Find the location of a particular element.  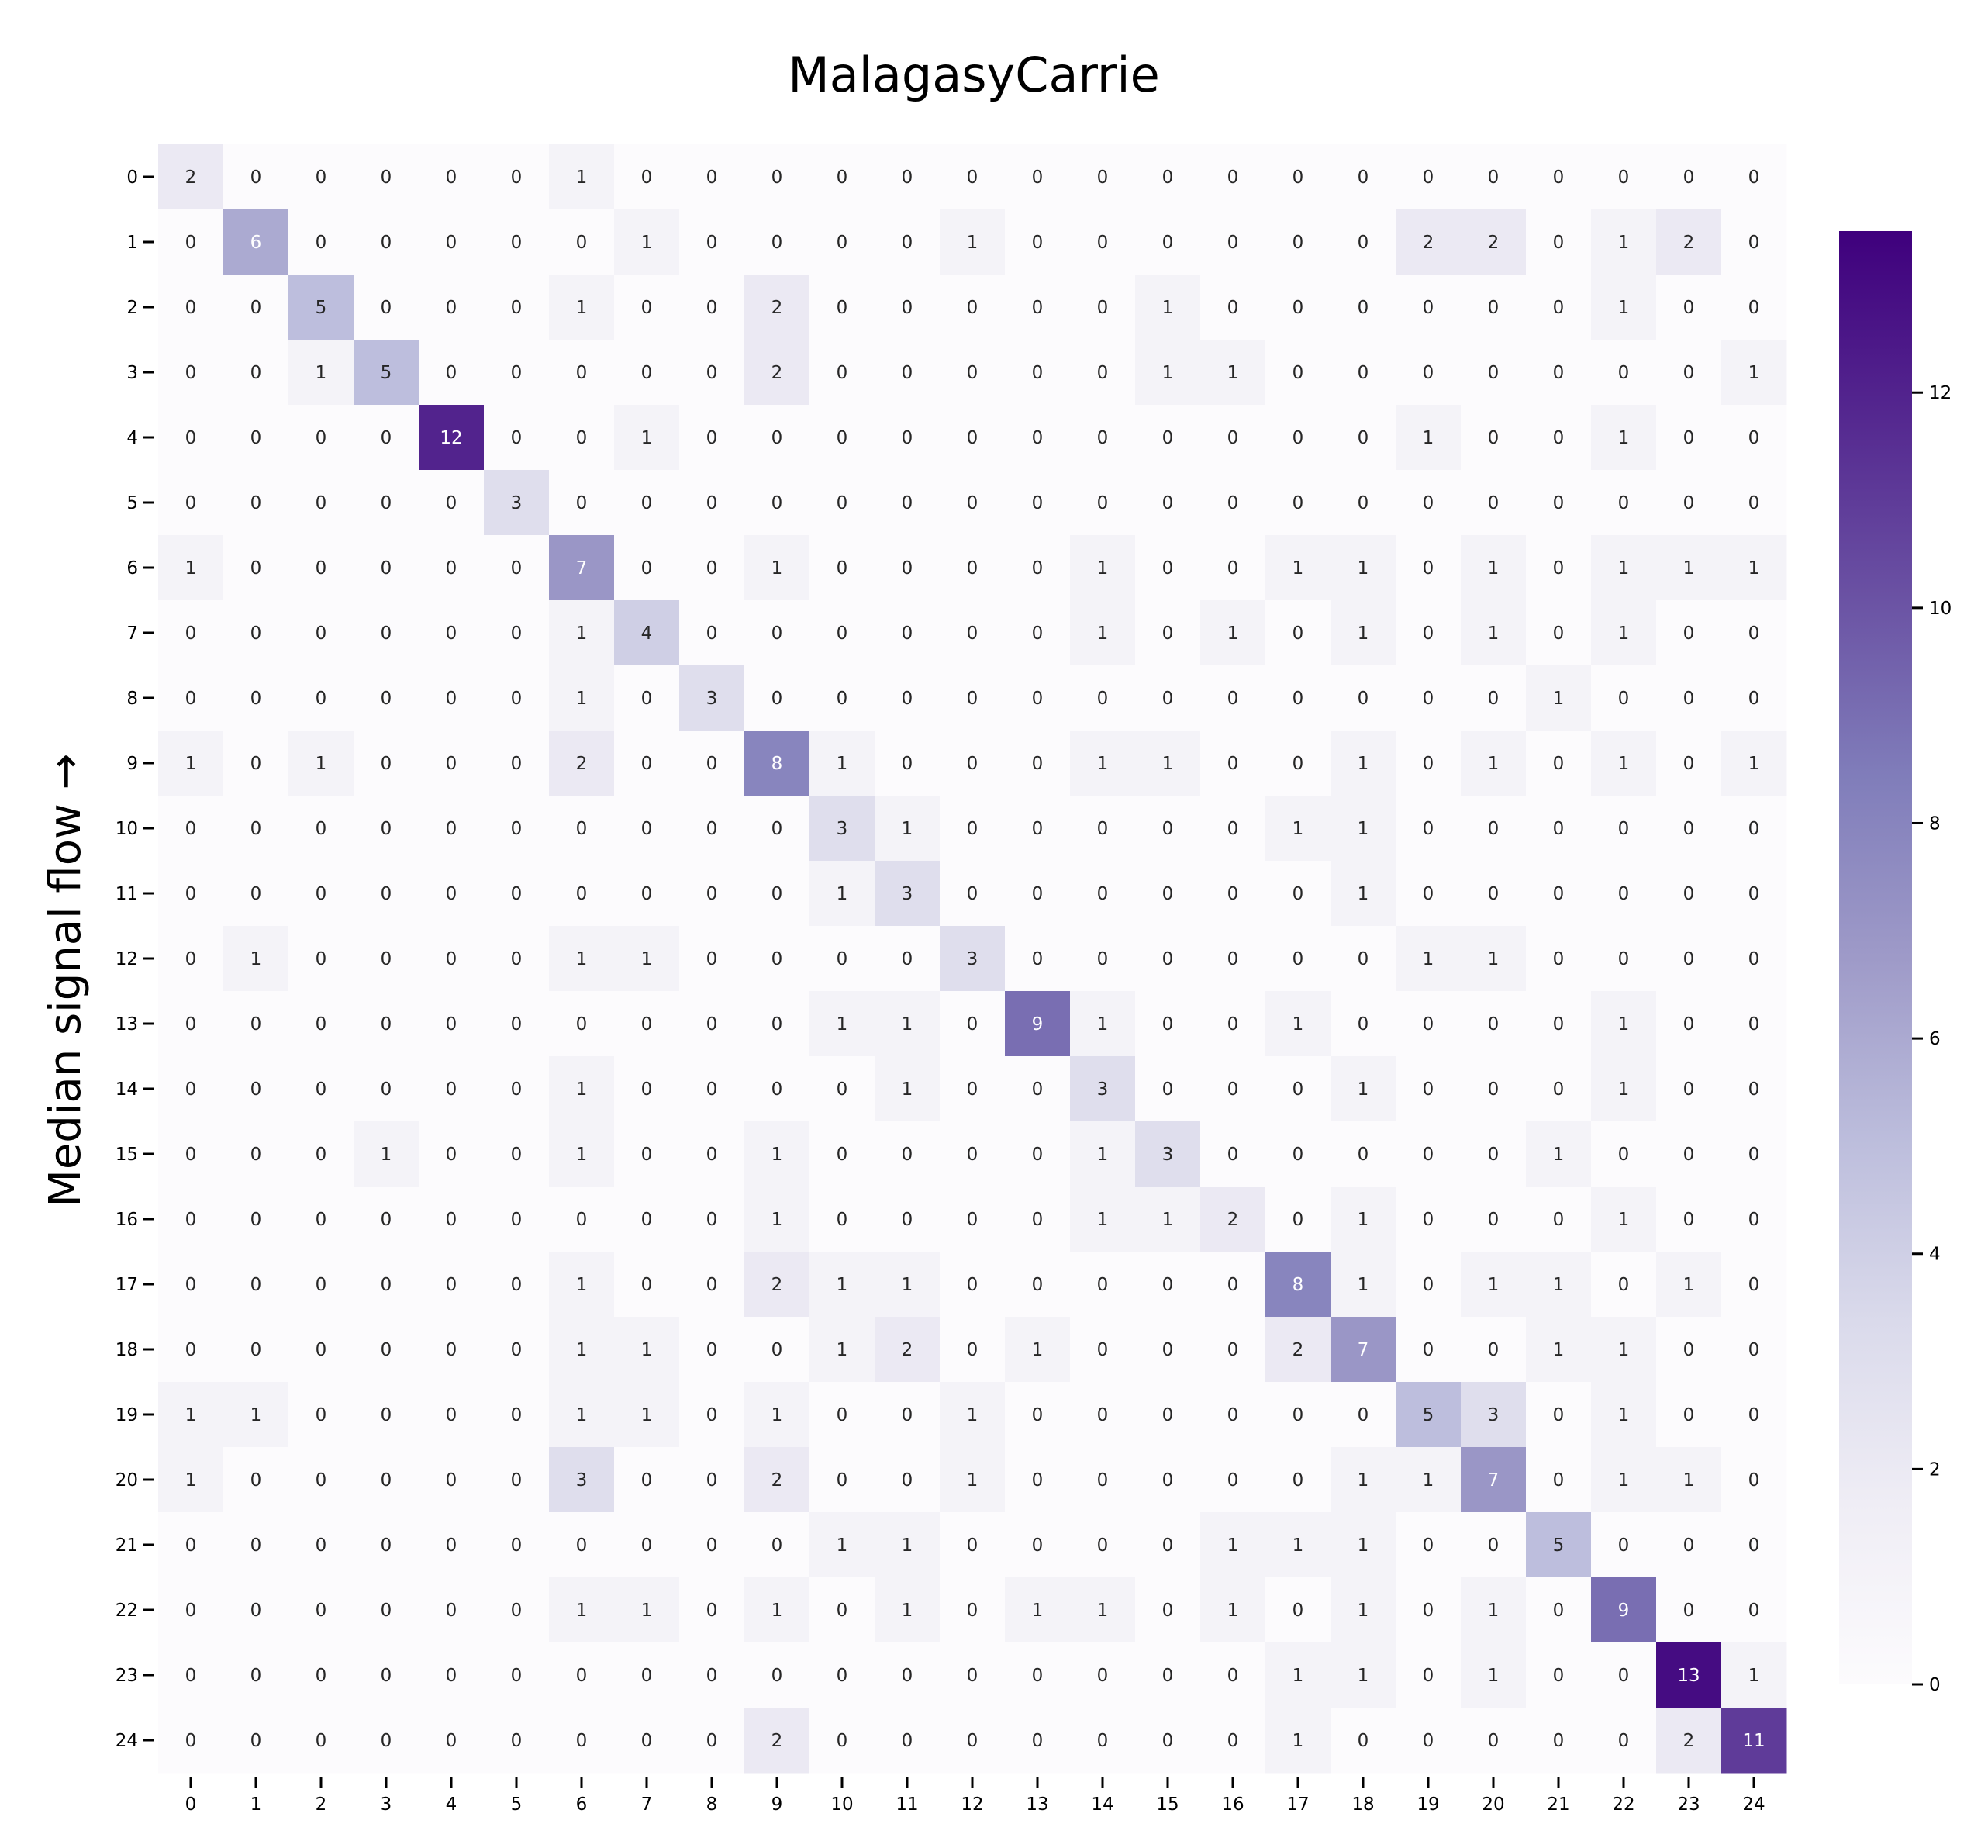

cell-value-label: 9 is located at coordinates (1624, 1611).